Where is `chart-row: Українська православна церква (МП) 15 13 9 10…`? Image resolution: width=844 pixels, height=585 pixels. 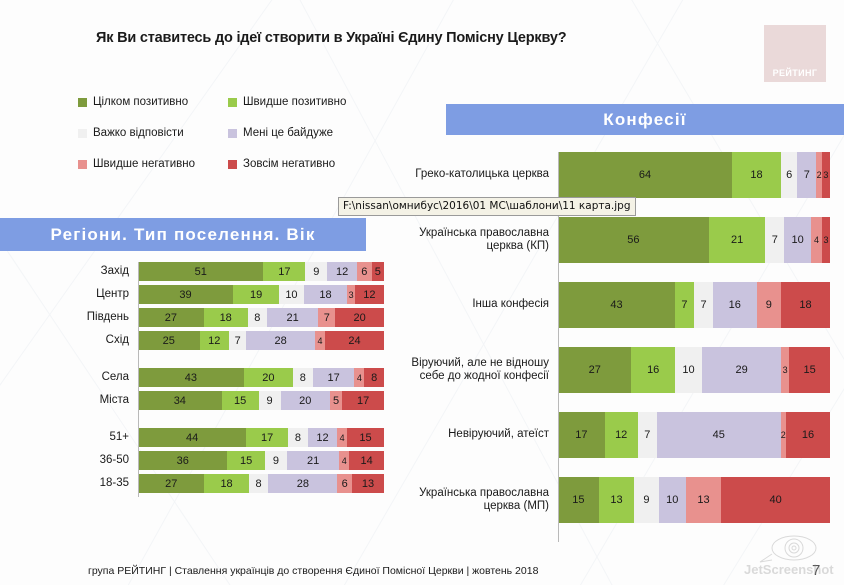
chart-row: Українська православна церква (МП) 15 13 9 10… is located at coordinates (625, 500).